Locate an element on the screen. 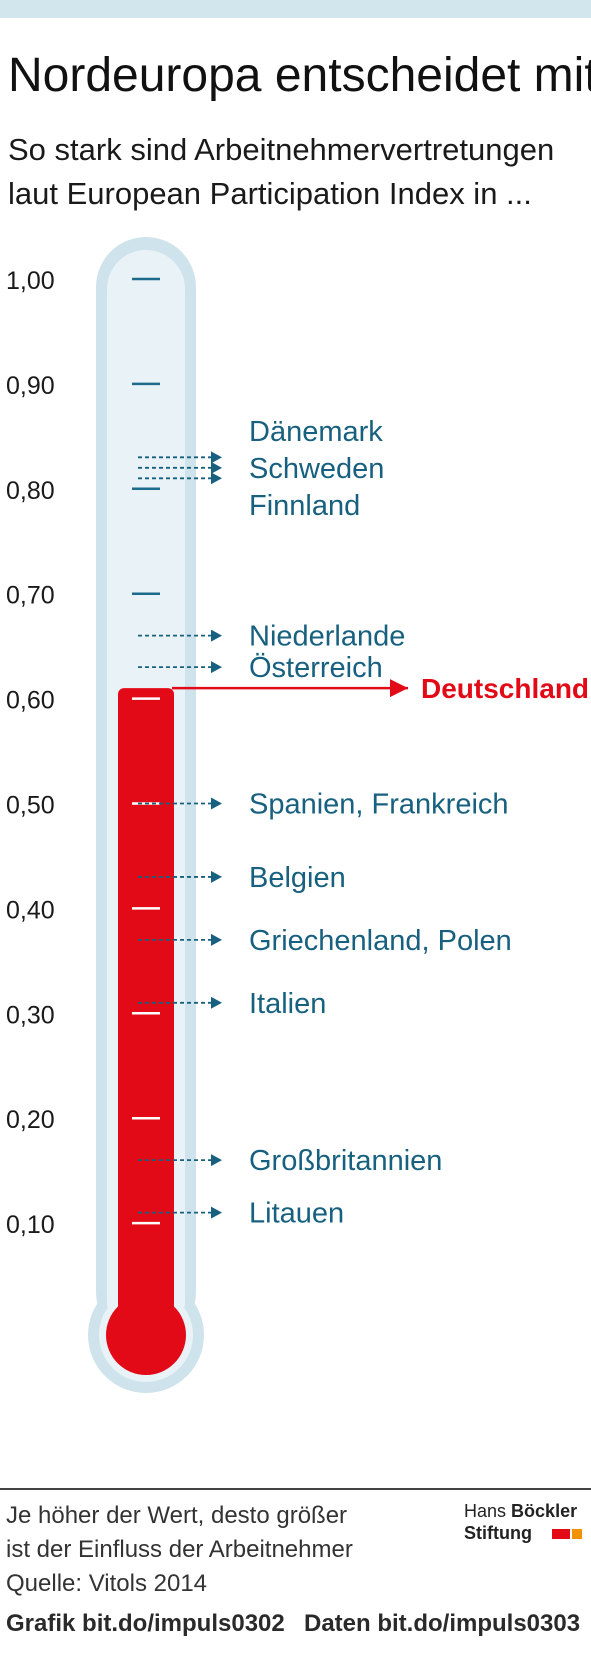 The image size is (591, 1654). y-tick-label: 0,50 is located at coordinates (30, 806).